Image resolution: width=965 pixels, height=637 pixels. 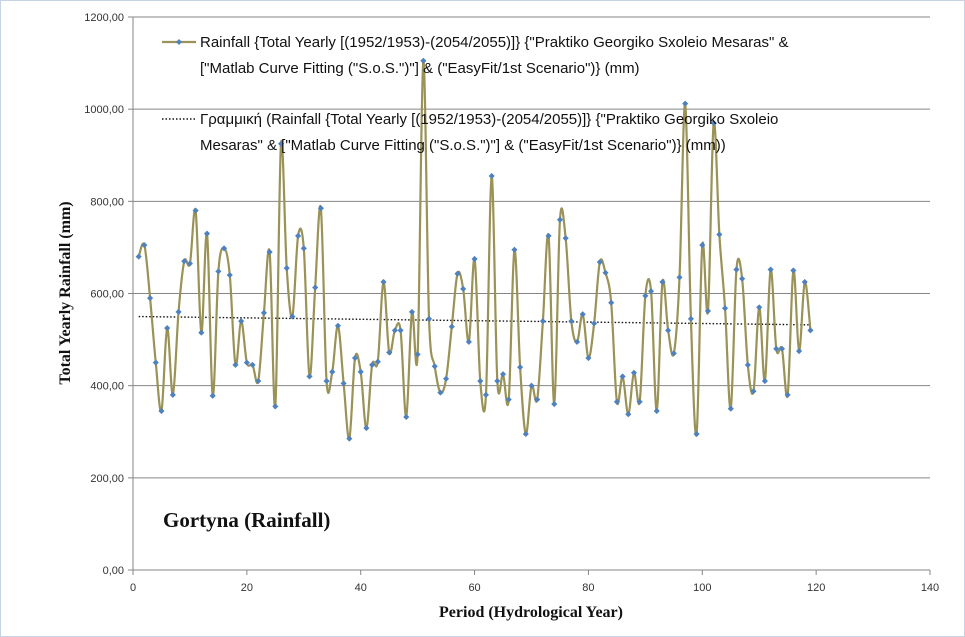 What do you see at coordinates (65, 292) in the screenshot?
I see `y-axis-label: Total Yearly Rainfall (mm)` at bounding box center [65, 292].